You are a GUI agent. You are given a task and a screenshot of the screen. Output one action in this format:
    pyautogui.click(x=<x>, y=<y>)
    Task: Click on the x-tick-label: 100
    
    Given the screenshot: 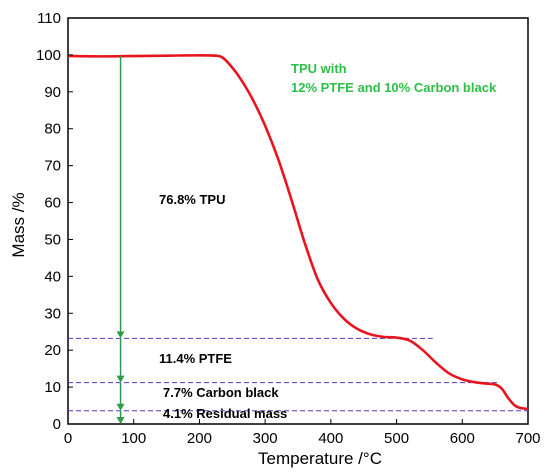 What is the action you would take?
    pyautogui.click(x=133, y=438)
    